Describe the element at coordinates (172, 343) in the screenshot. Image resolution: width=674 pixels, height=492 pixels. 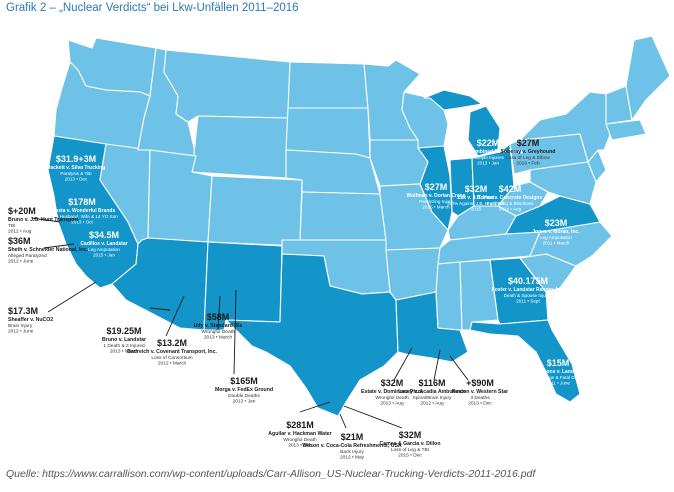
I see `verdict-amount: $13.2M` at that location.